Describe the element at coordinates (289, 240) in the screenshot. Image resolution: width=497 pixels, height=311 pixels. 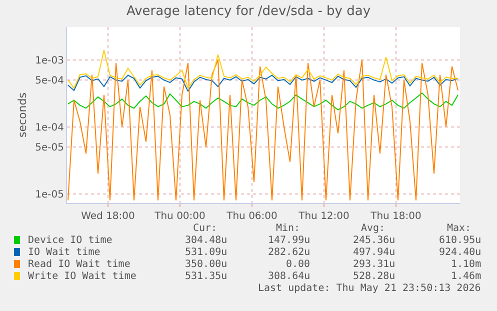
I see `text: 147.99u` at that location.